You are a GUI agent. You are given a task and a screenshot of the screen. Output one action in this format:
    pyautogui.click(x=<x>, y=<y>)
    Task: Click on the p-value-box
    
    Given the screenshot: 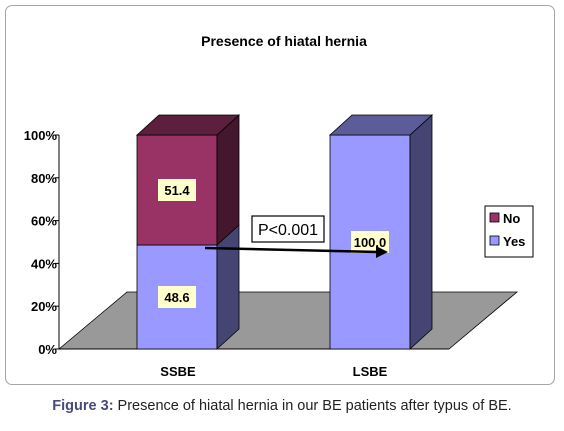 What is the action you would take?
    pyautogui.click(x=288, y=229)
    